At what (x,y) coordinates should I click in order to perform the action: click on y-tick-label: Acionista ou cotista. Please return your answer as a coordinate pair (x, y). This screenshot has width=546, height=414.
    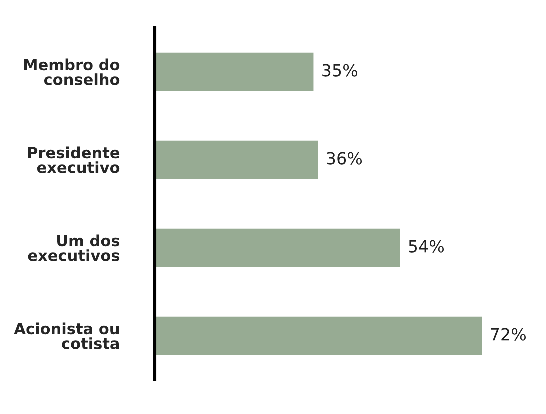
    Looking at the image, I should click on (67, 336).